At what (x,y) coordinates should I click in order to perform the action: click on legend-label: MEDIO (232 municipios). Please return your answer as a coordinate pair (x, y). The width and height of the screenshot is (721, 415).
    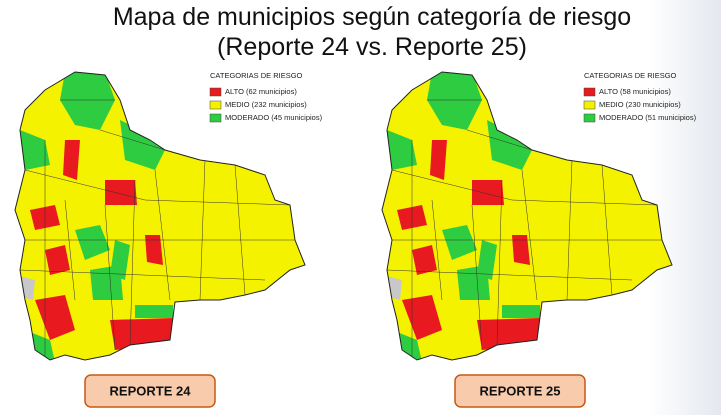
    Looking at the image, I should click on (266, 104).